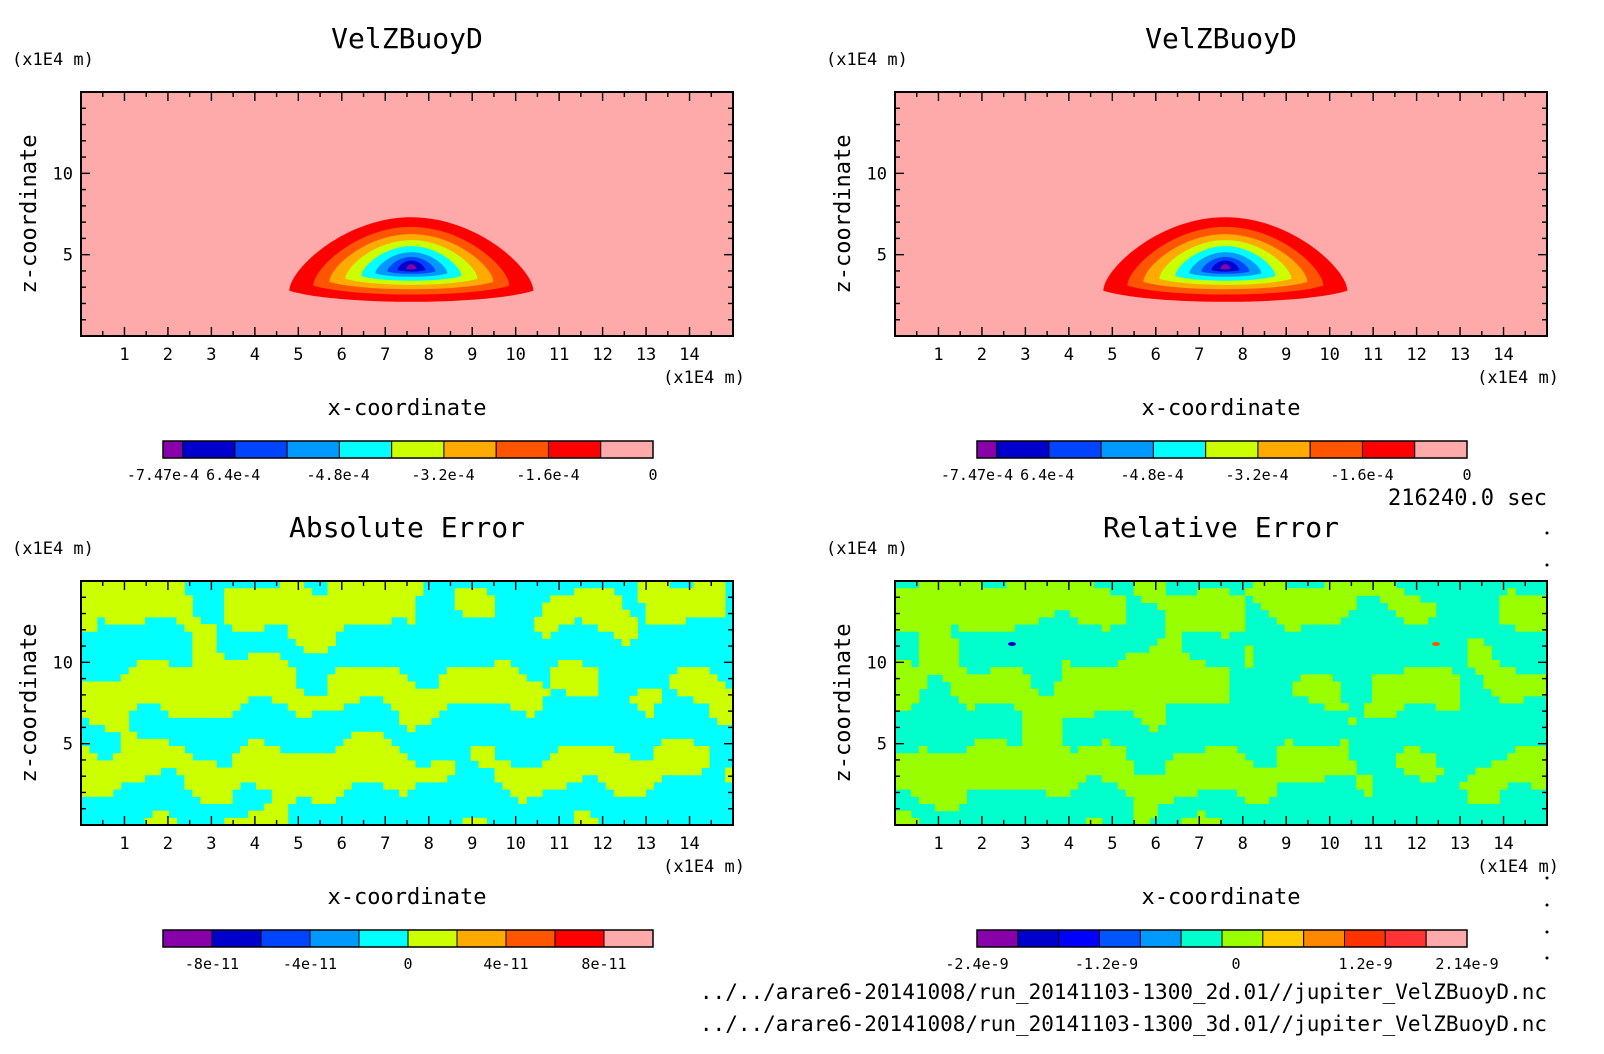 The width and height of the screenshot is (1604, 1054). Describe the element at coordinates (407, 703) in the screenshot. I see `plot-body` at that location.